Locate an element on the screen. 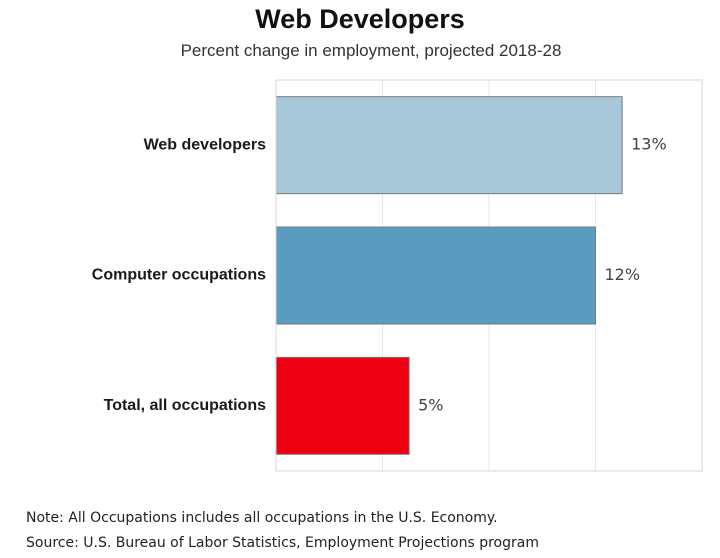 The image size is (720, 558). category-label: Total, all occupations is located at coordinates (185, 405).